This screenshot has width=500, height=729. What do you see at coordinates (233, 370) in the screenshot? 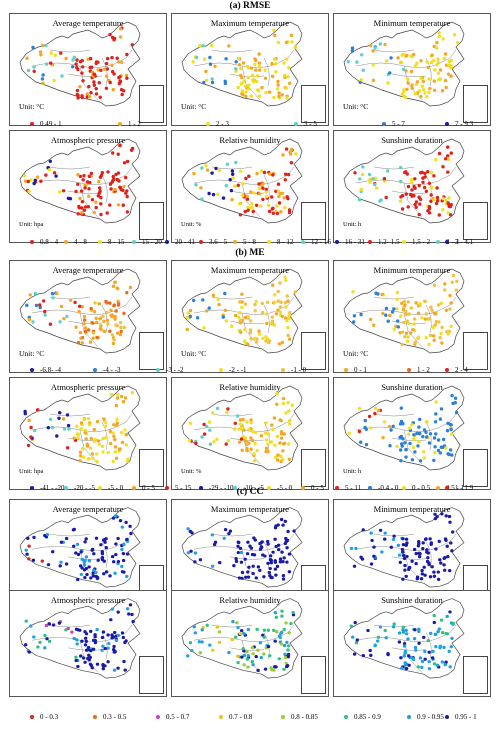
I see `legend-item: -2 - -1` at bounding box center [233, 370].